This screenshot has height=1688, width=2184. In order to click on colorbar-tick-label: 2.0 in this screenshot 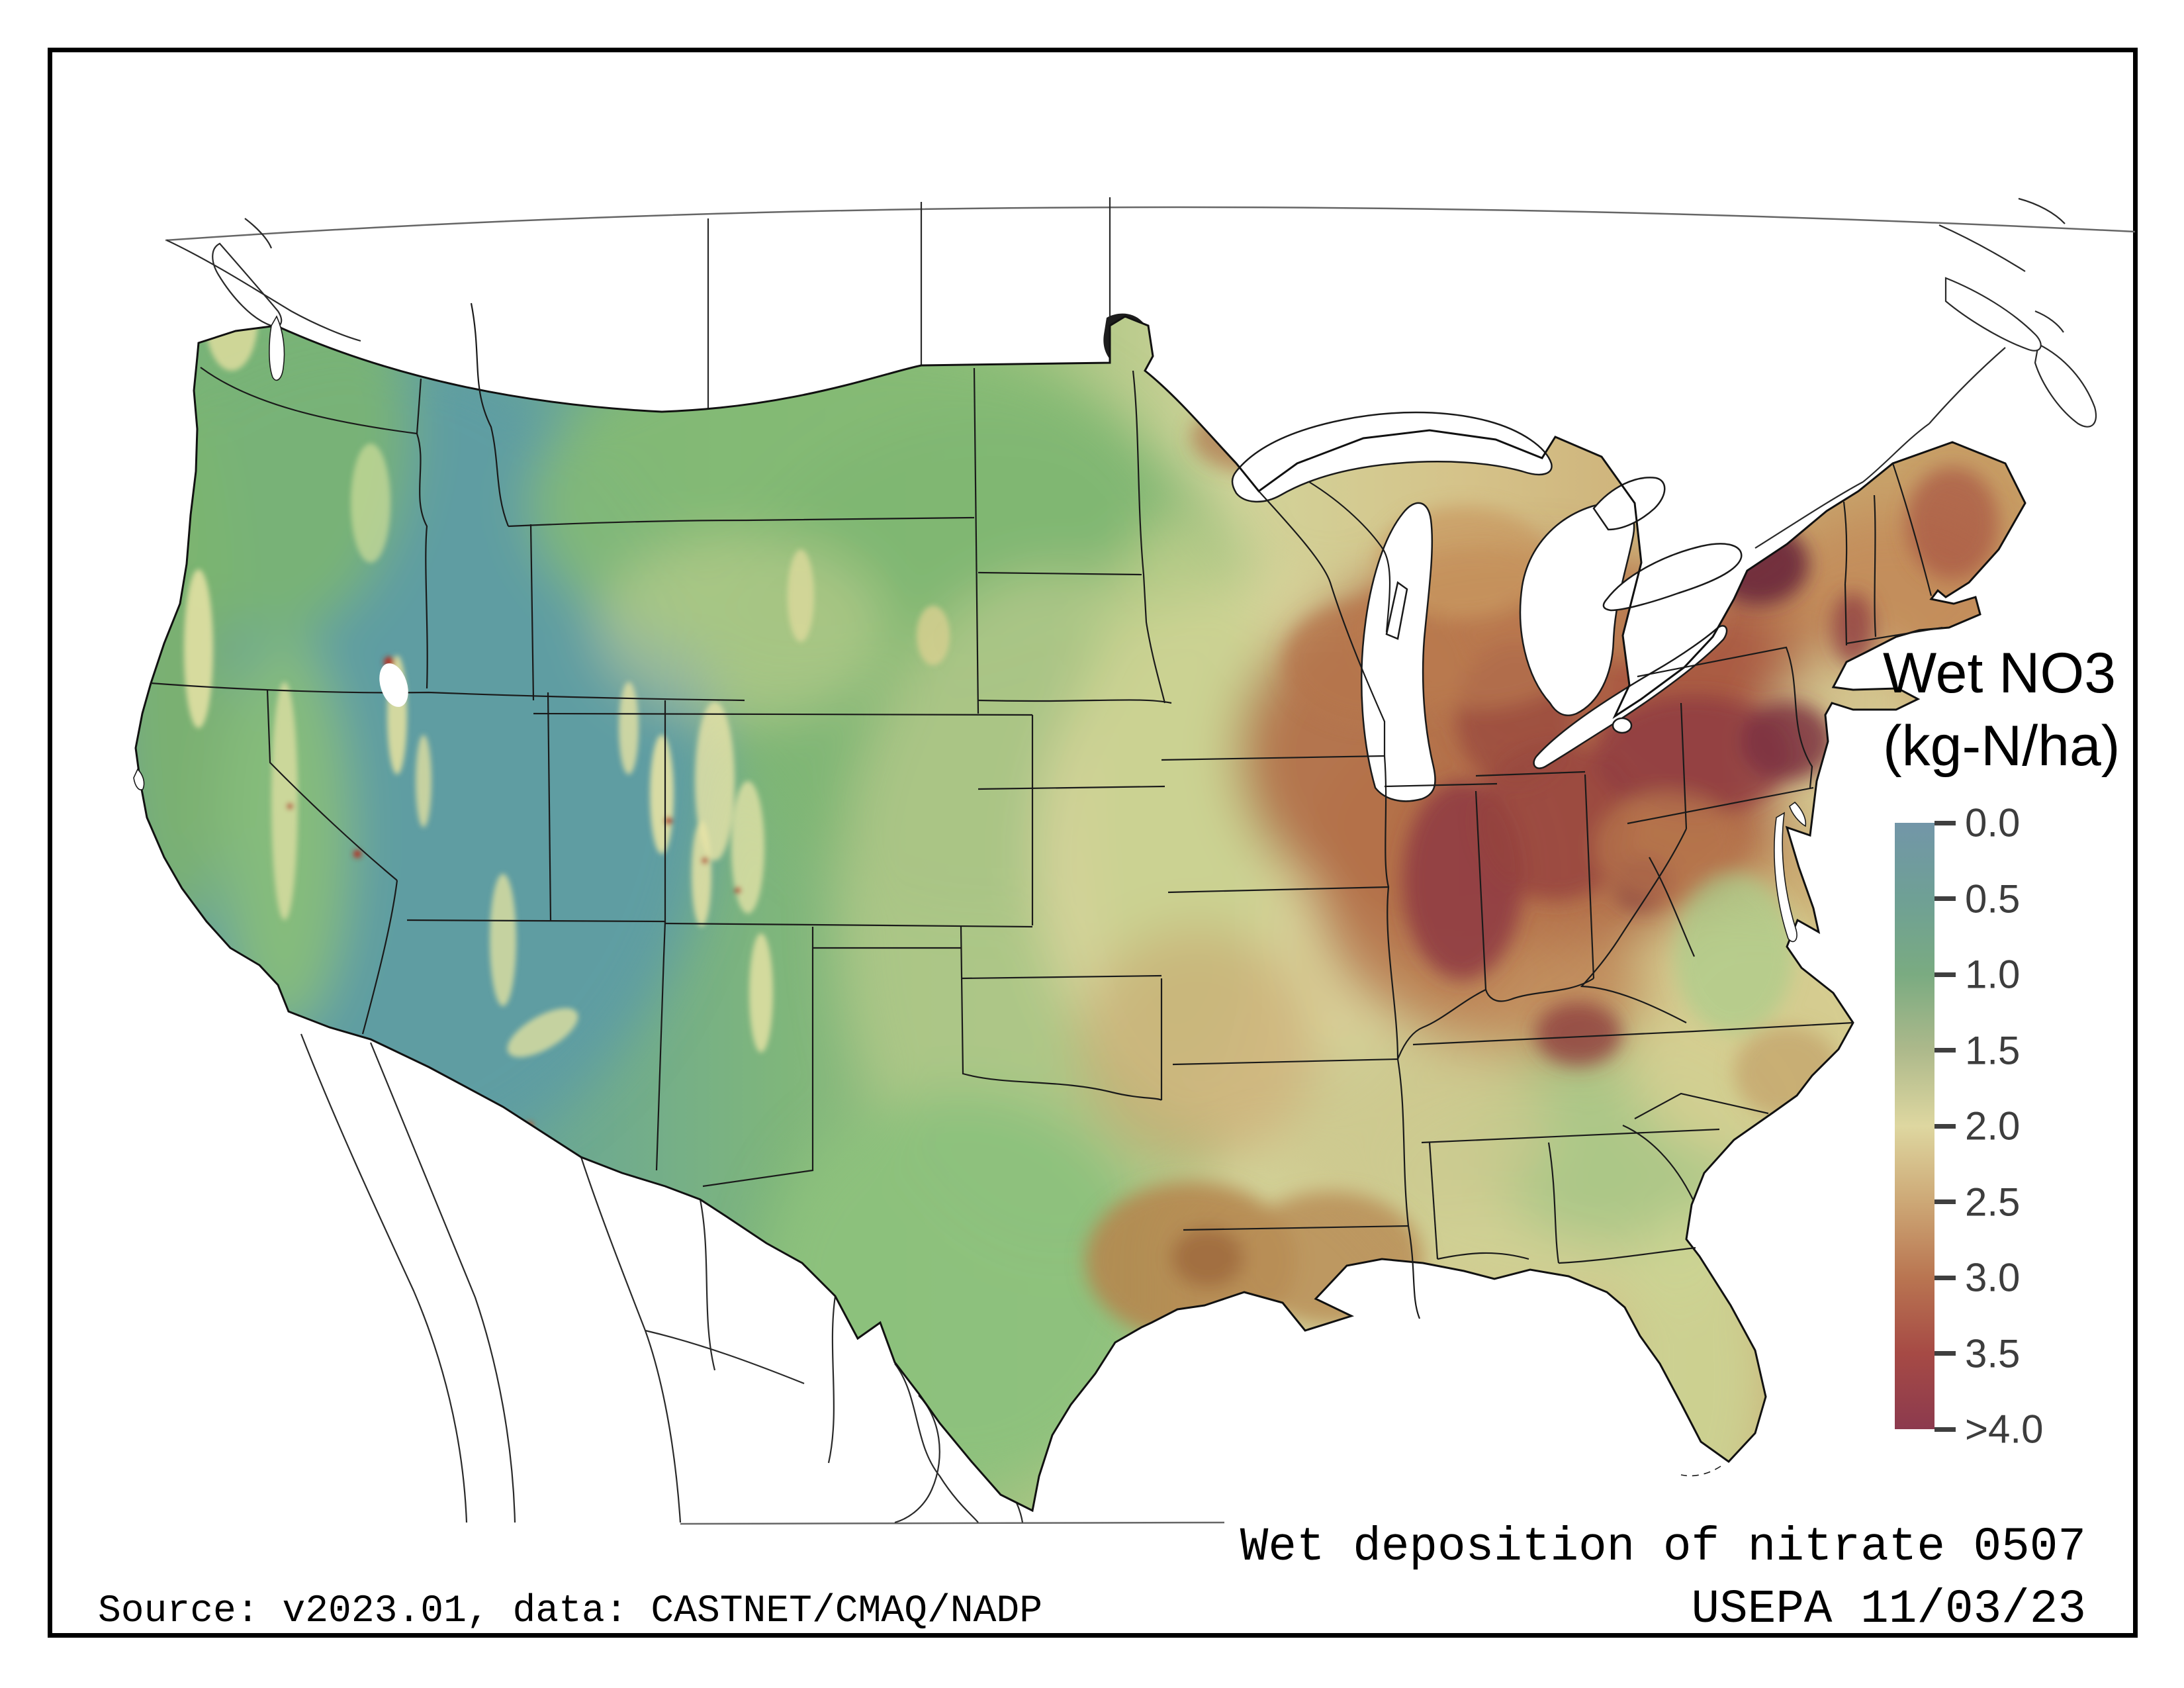, I will do `click(1993, 1126)`.